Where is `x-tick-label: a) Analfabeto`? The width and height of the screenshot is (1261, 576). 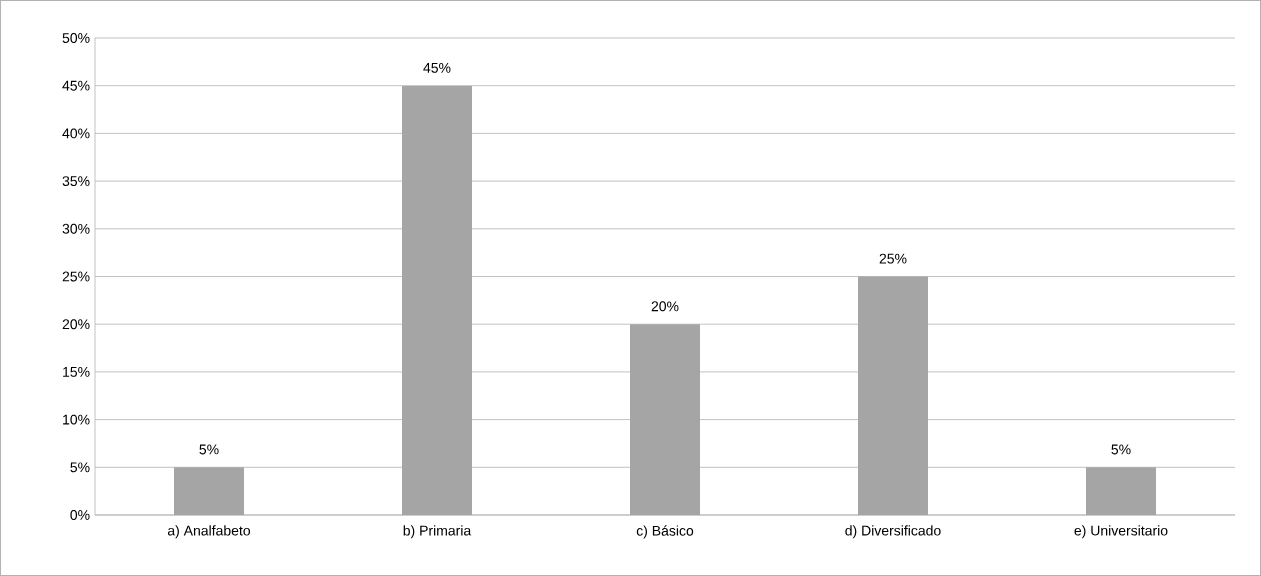
x-tick-label: a) Analfabeto is located at coordinates (209, 532).